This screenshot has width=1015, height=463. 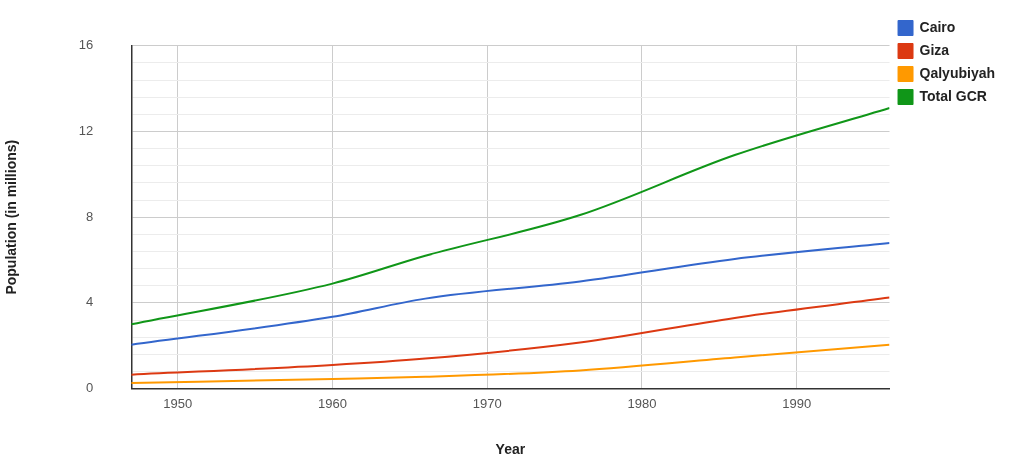 I want to click on legend-label: Giza, so click(x=934, y=49).